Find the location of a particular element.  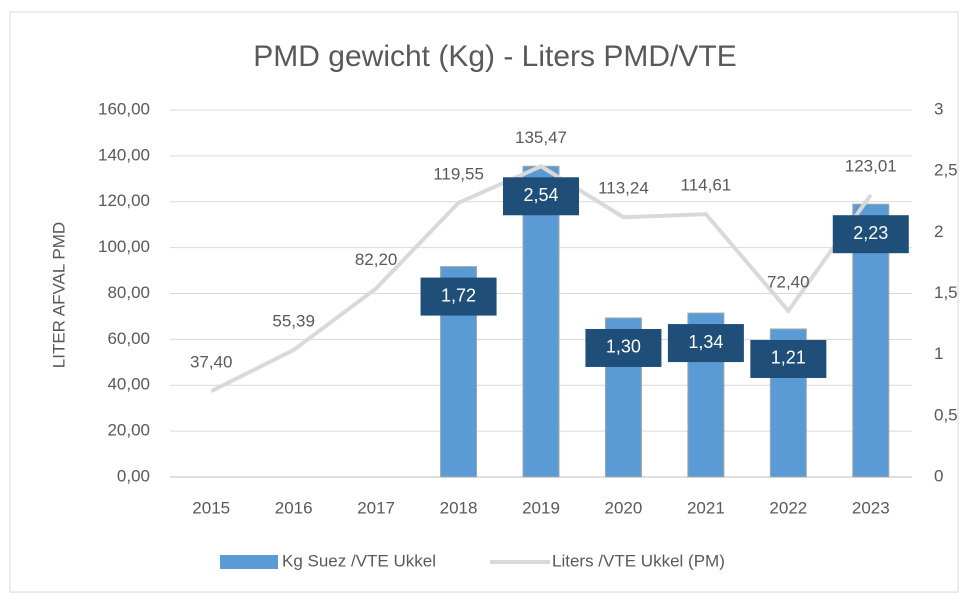

data-label: 2,23 is located at coordinates (870, 233).